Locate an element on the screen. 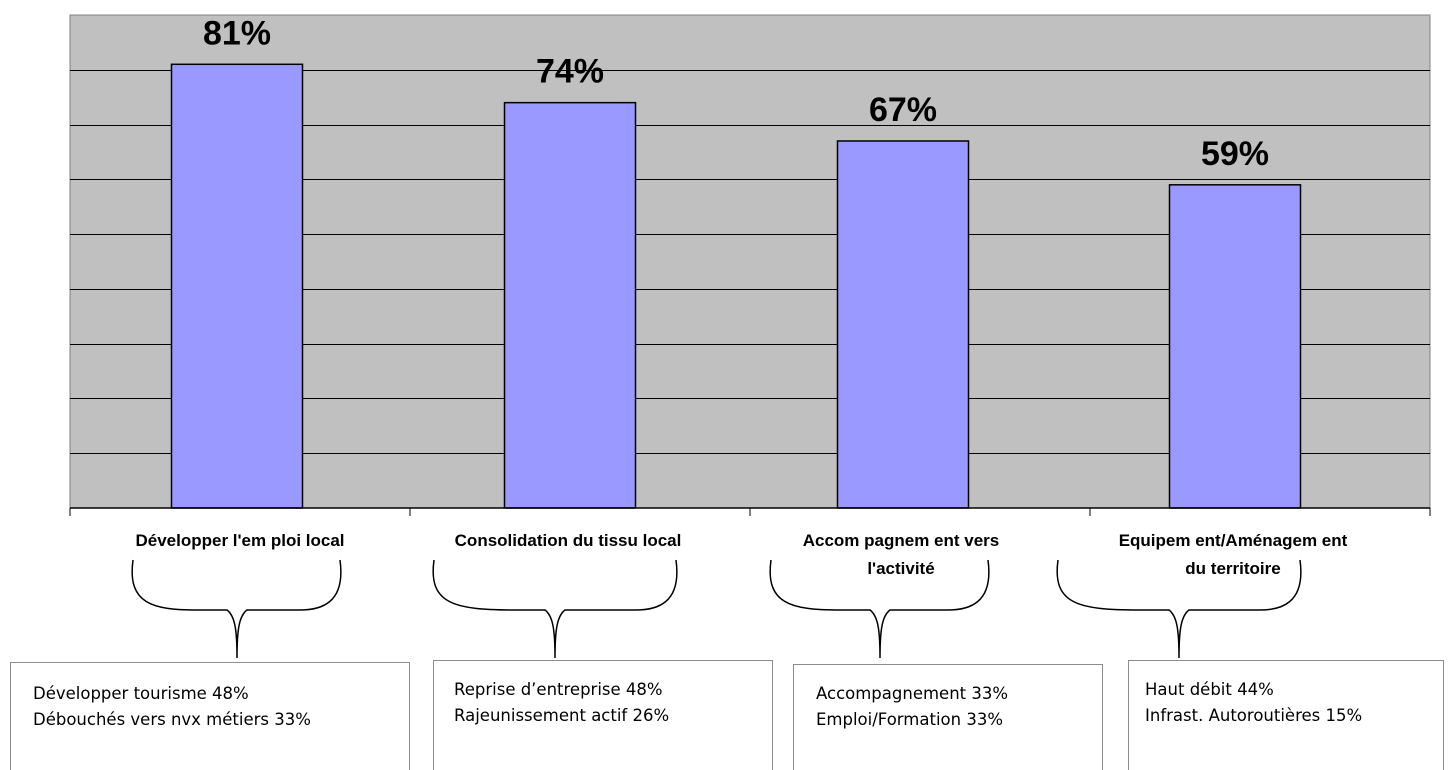 The image size is (1450, 770). detail-line: Haut débit 44% is located at coordinates (1209, 689).